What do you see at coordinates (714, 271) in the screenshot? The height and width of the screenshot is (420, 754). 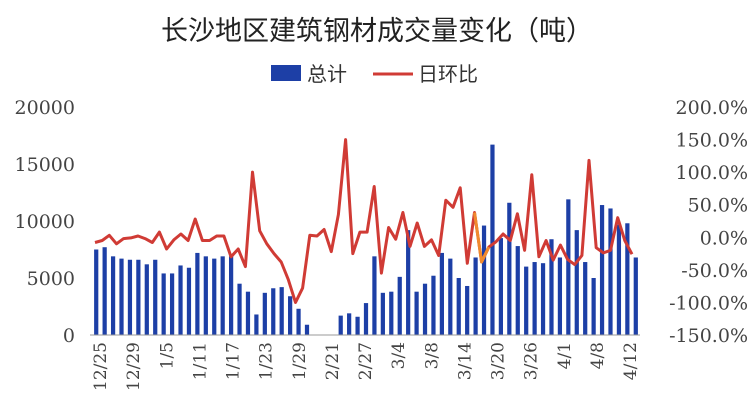 I see `y-right-tick-label: -50.0%` at bounding box center [714, 271].